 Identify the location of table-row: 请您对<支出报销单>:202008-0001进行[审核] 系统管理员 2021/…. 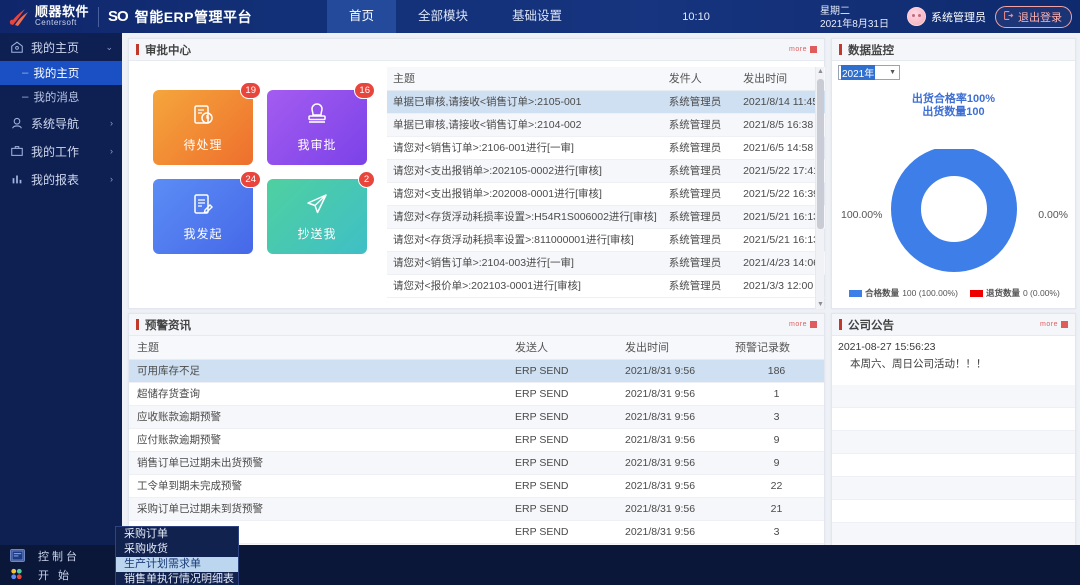
(606, 194).